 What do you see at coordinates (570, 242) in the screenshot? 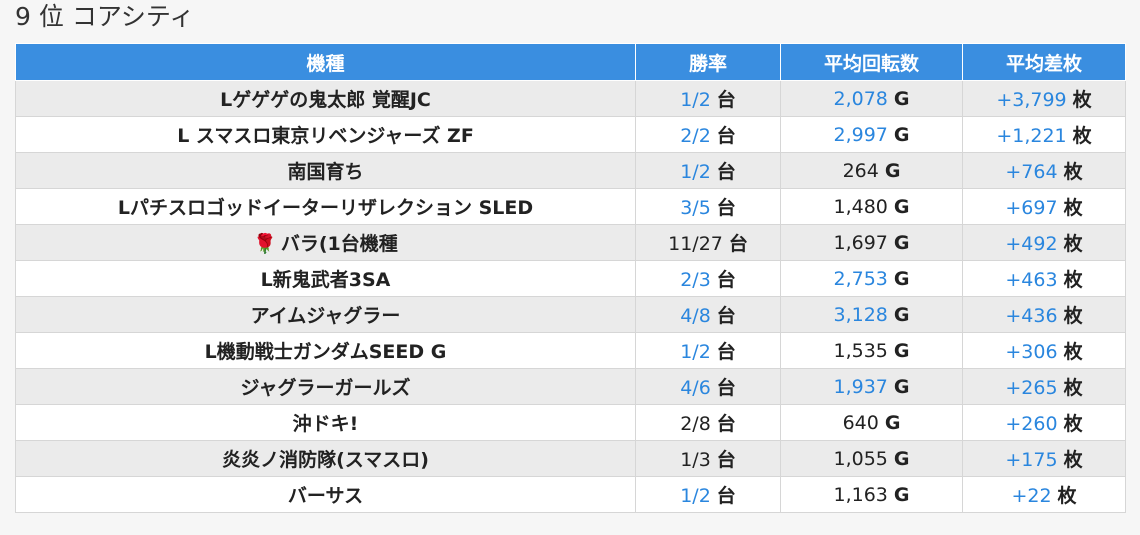
I see `table-row: 🌹 バラ(1台機種 11/27 台 1,697 G +492 枚` at bounding box center [570, 242].